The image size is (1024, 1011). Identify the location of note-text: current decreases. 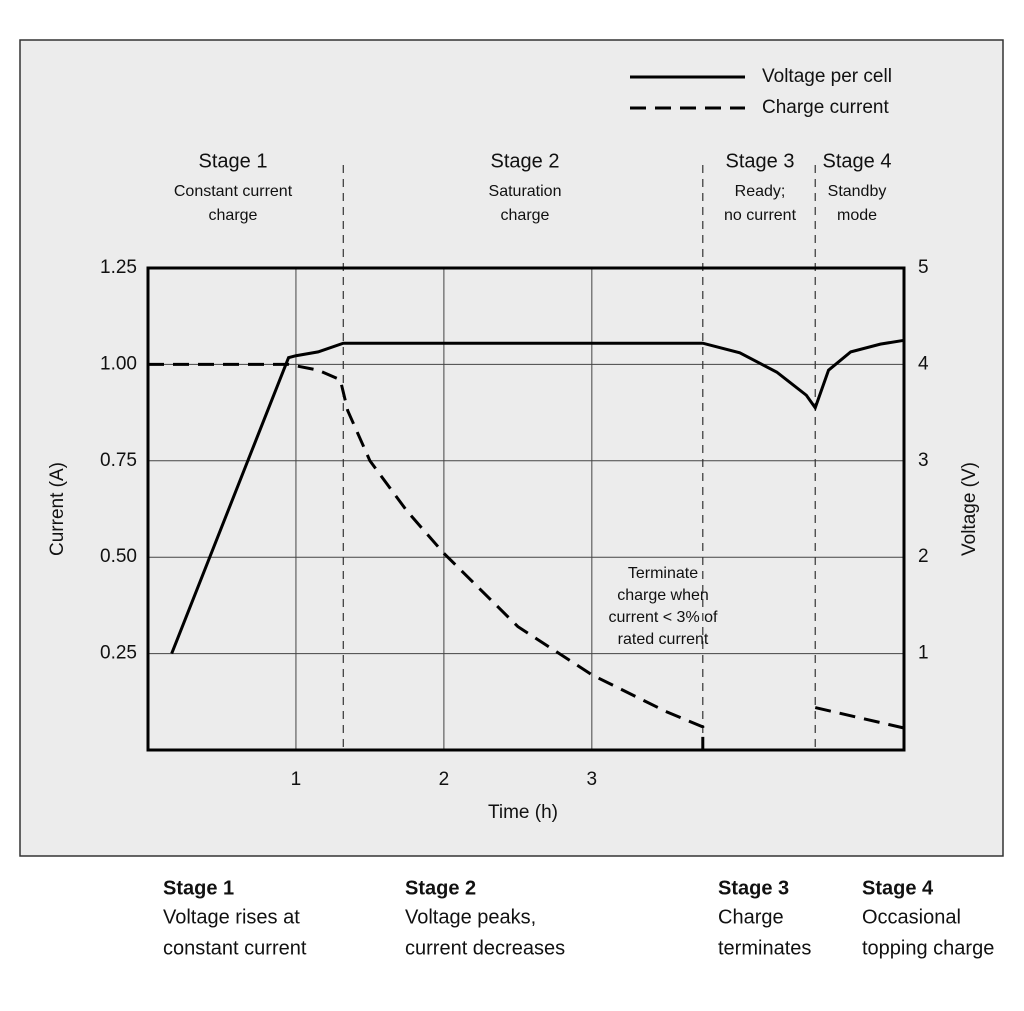
(485, 948).